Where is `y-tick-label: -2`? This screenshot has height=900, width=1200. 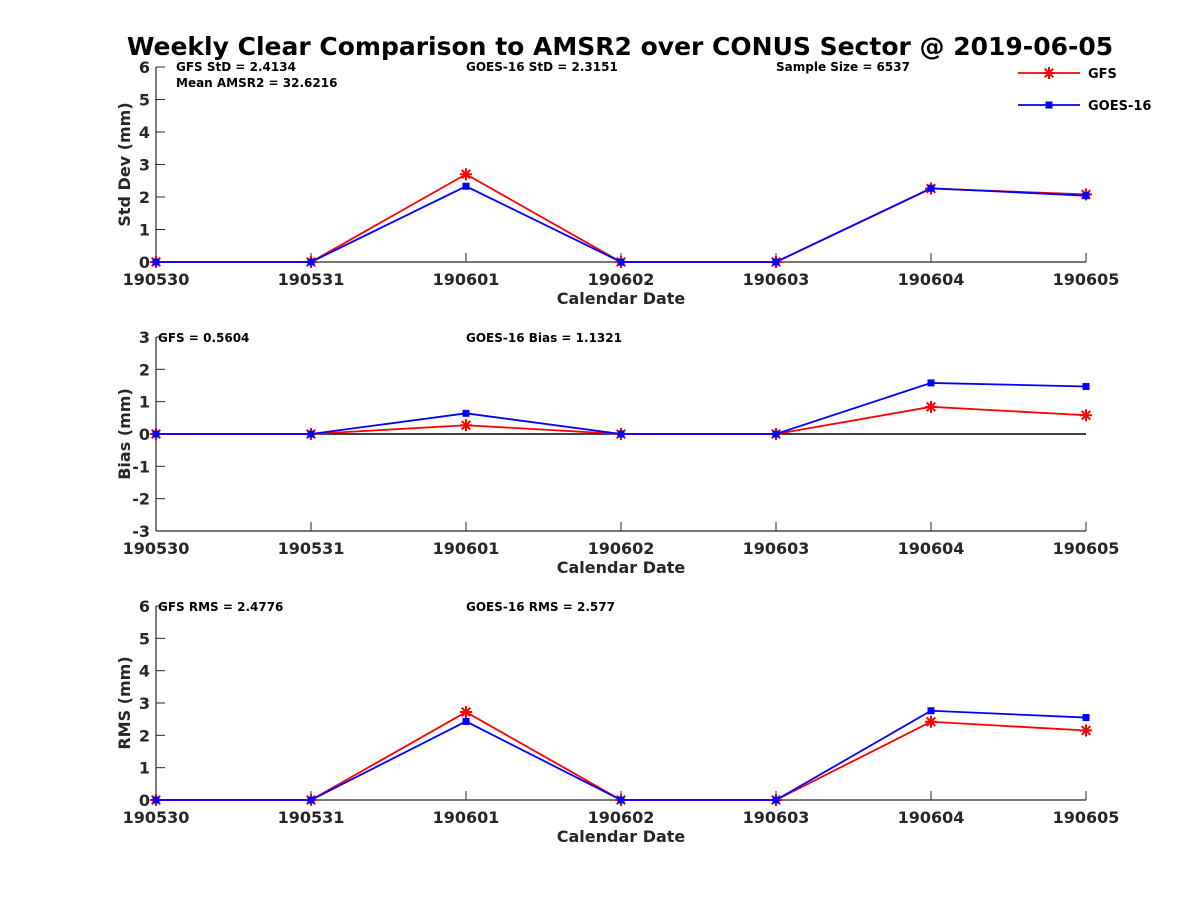
y-tick-label: -2 is located at coordinates (141, 499).